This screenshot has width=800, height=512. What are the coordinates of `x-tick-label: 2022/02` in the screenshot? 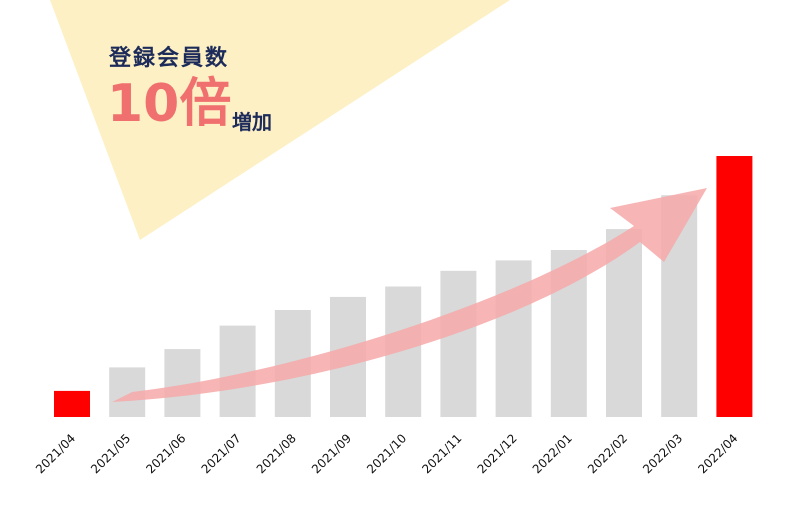 It's located at (607, 453).